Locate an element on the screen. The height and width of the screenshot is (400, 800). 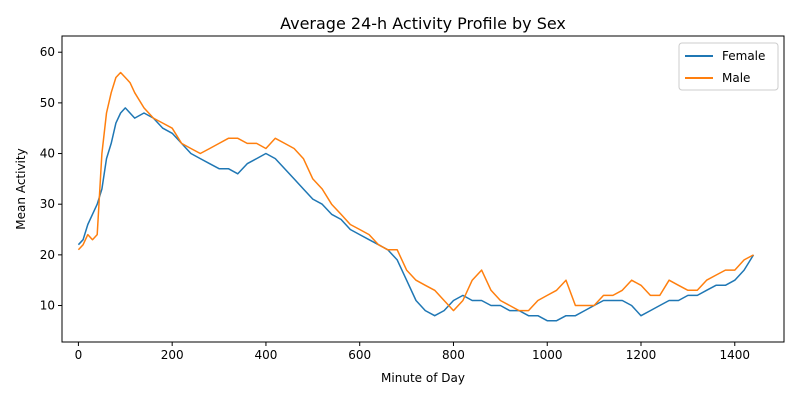
legend: Female Male is located at coordinates (728, 66).